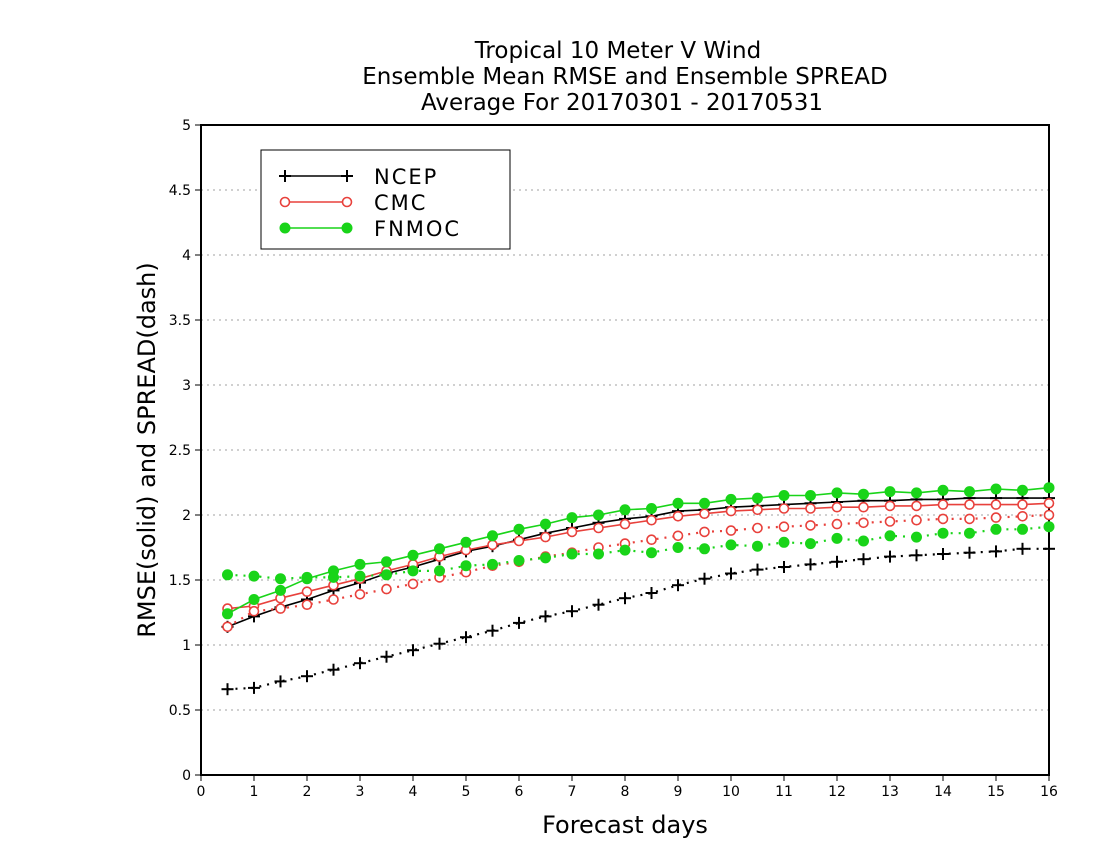  I want to click on legend-entry-fnmoc: FNMOC, so click(370, 229).